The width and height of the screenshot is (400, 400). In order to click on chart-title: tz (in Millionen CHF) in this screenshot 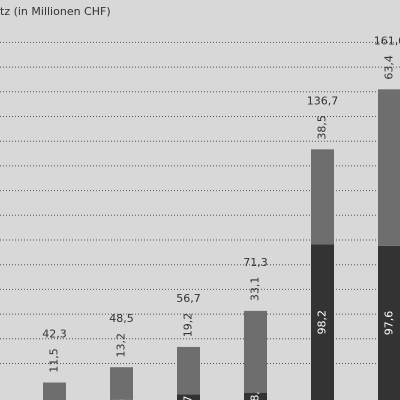, I will do `click(55, 11)`.